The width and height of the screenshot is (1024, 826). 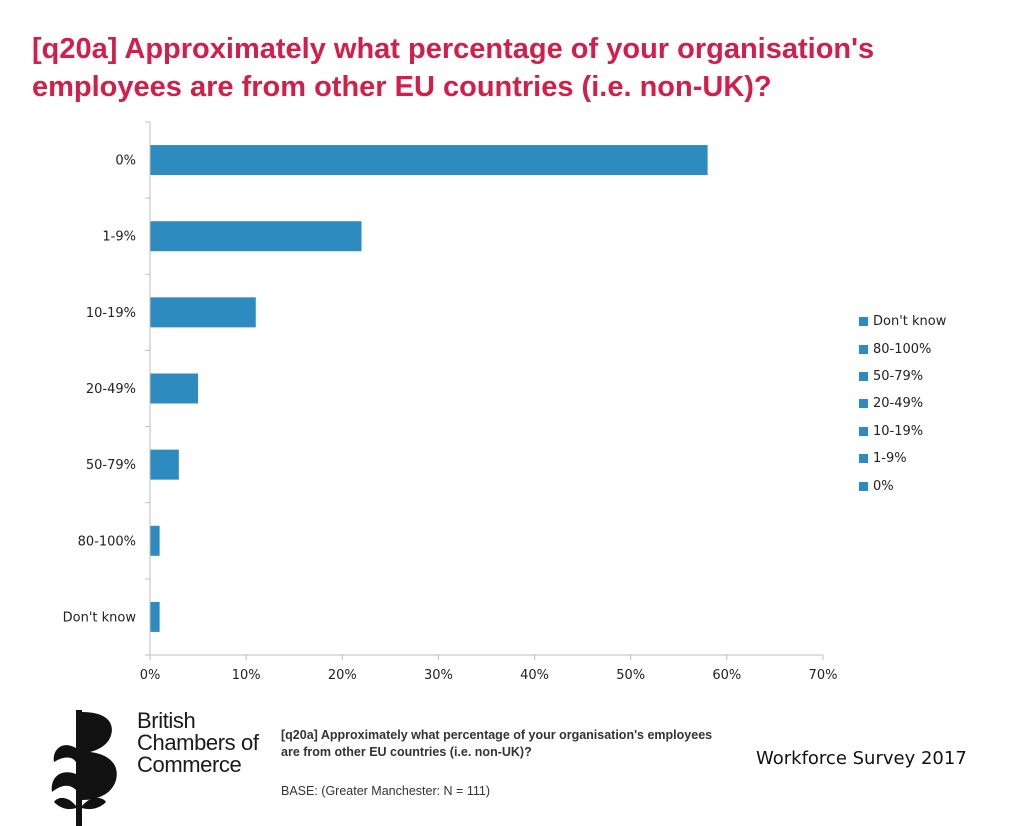 I want to click on legend-label: 1-9%, so click(x=890, y=459).